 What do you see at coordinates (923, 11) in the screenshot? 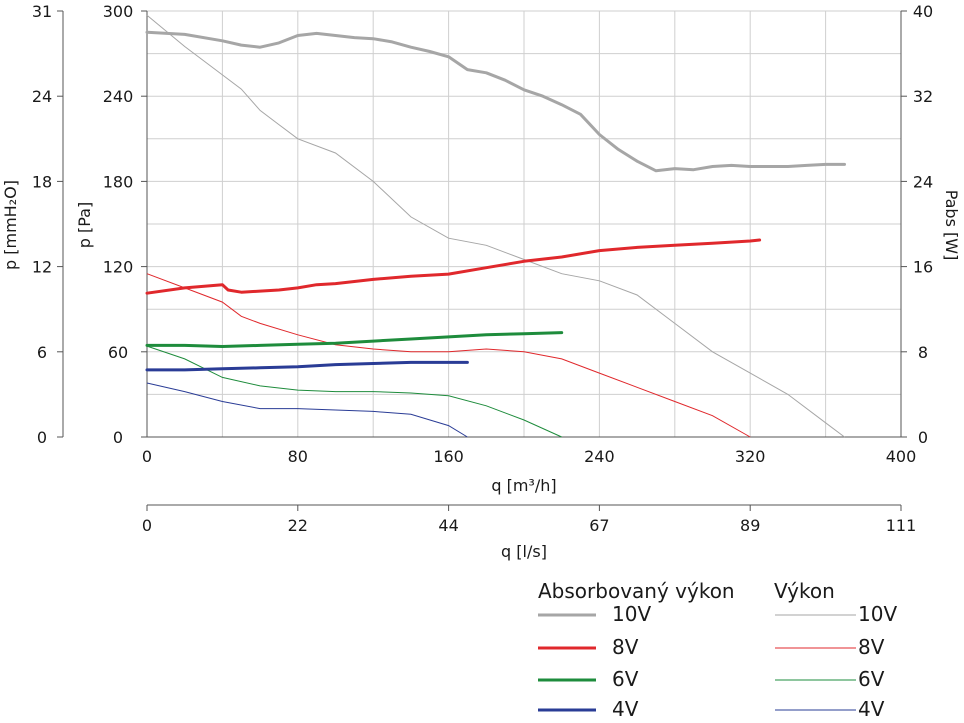
I see `y-tick-label-w: 40` at bounding box center [923, 11].